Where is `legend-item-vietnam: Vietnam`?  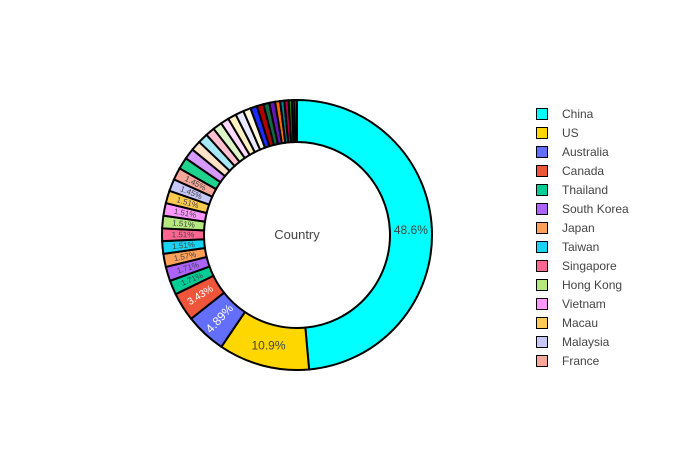 legend-item-vietnam: Vietnam is located at coordinates (582, 303).